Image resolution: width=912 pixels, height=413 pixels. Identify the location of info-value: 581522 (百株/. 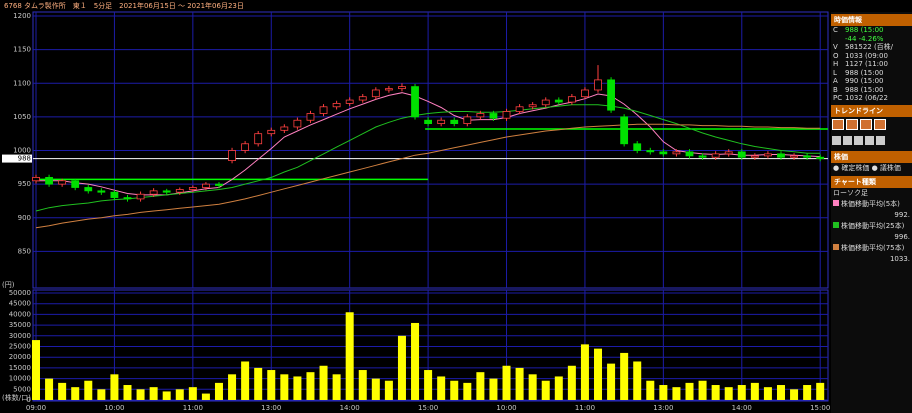
(869, 47).